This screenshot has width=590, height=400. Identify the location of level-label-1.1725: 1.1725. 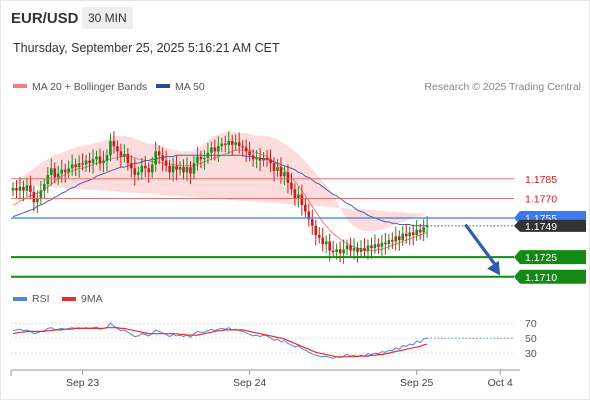
(541, 258).